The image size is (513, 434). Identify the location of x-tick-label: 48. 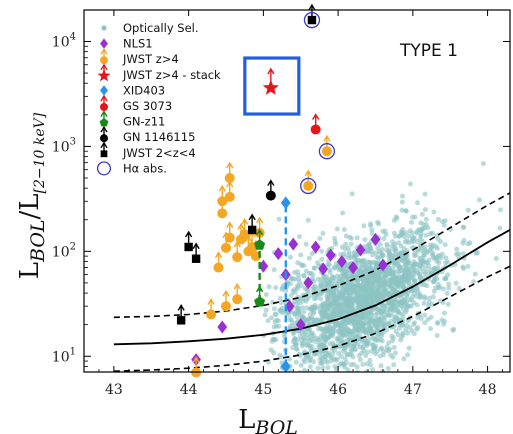
(488, 390).